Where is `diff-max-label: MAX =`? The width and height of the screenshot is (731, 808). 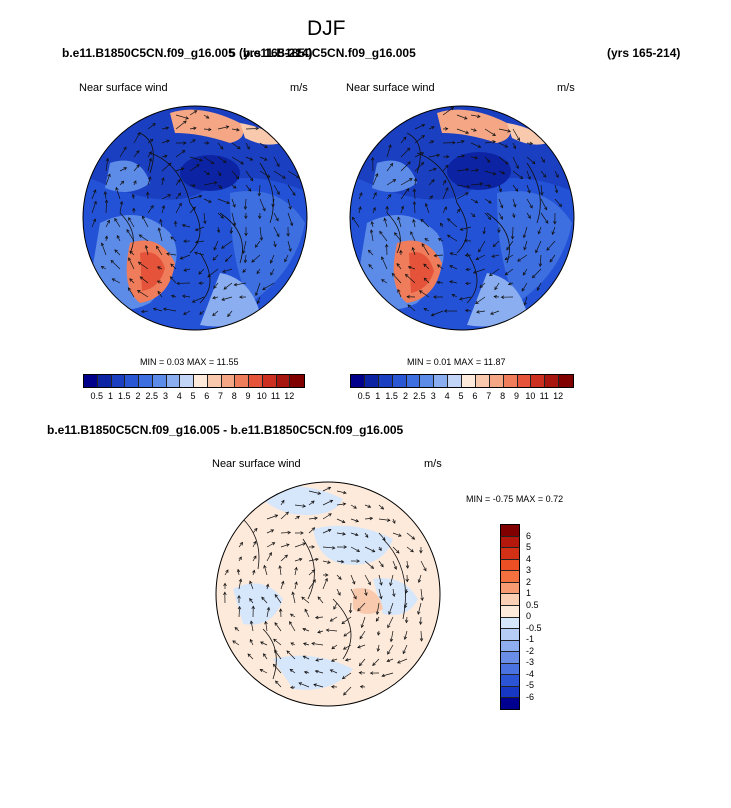 diff-max-label: MAX = is located at coordinates (529, 499).